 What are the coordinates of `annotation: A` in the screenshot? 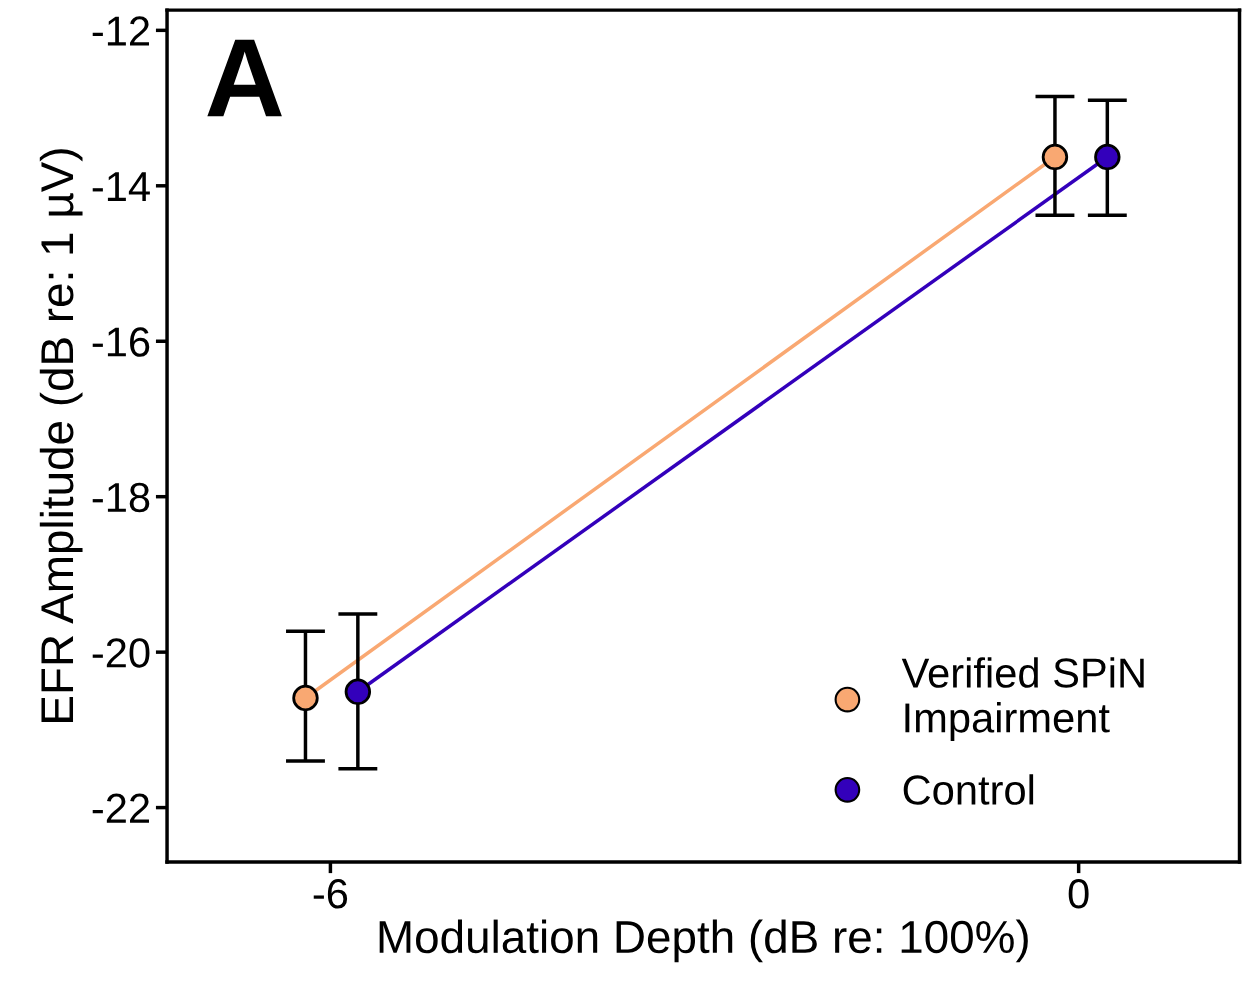 It's located at (244, 78).